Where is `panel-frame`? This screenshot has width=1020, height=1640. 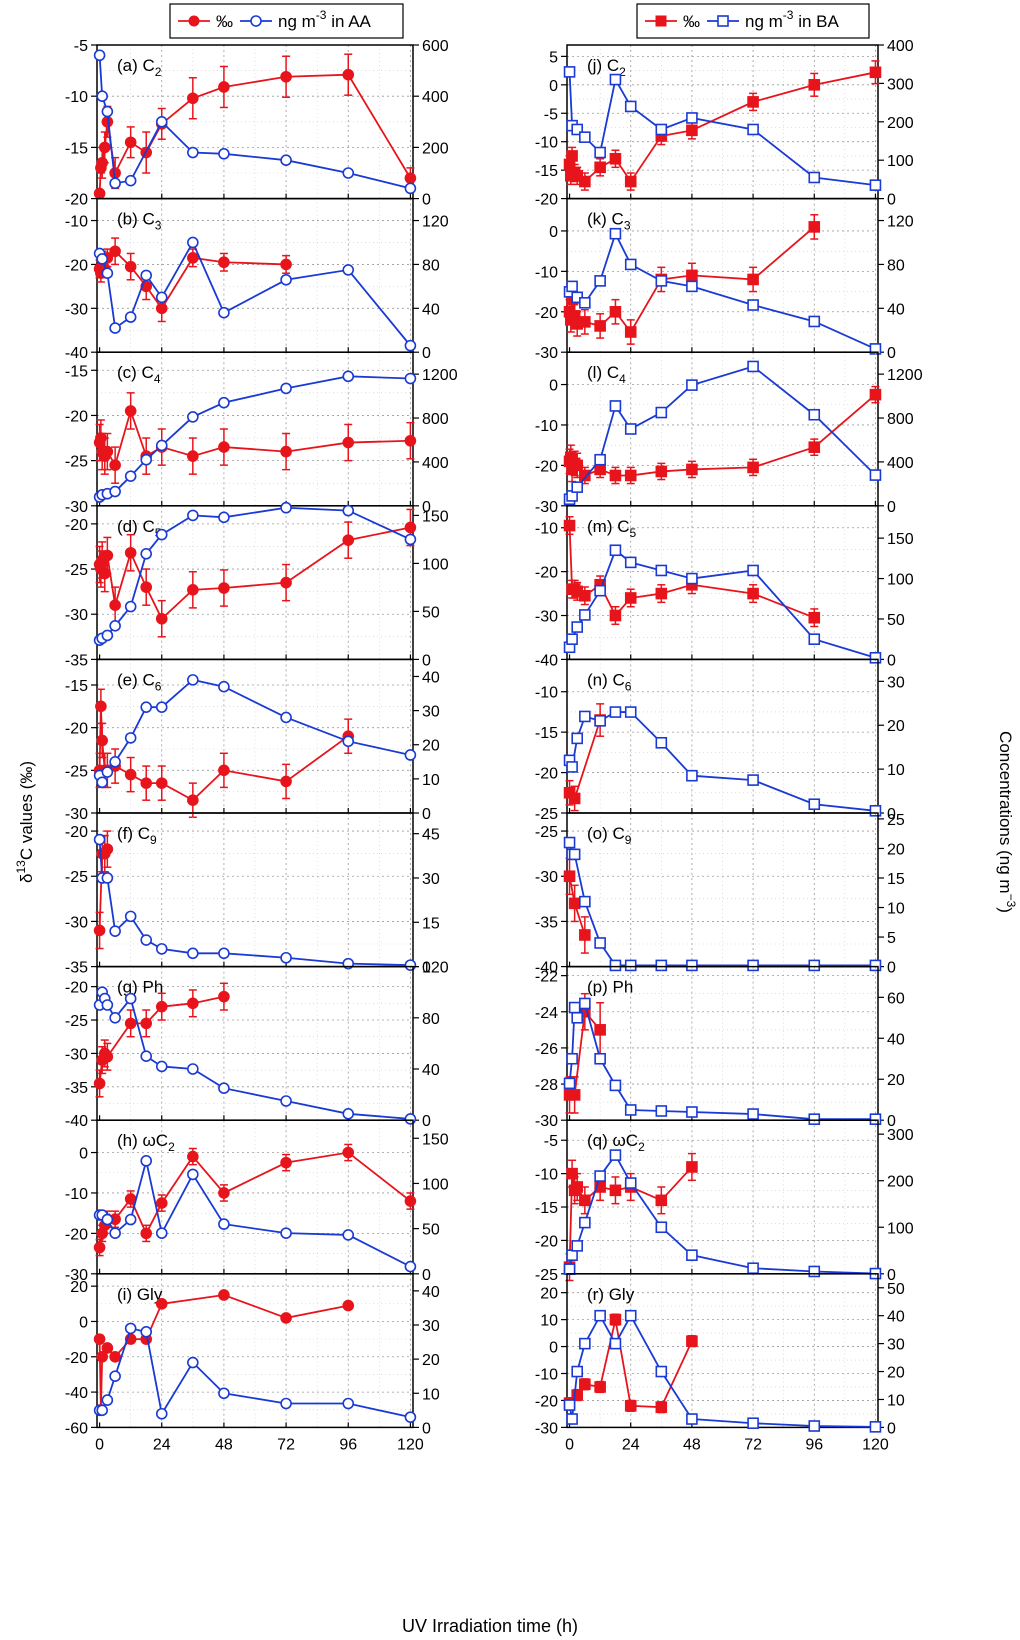
panel-frame is located at coordinates (722, 1351).